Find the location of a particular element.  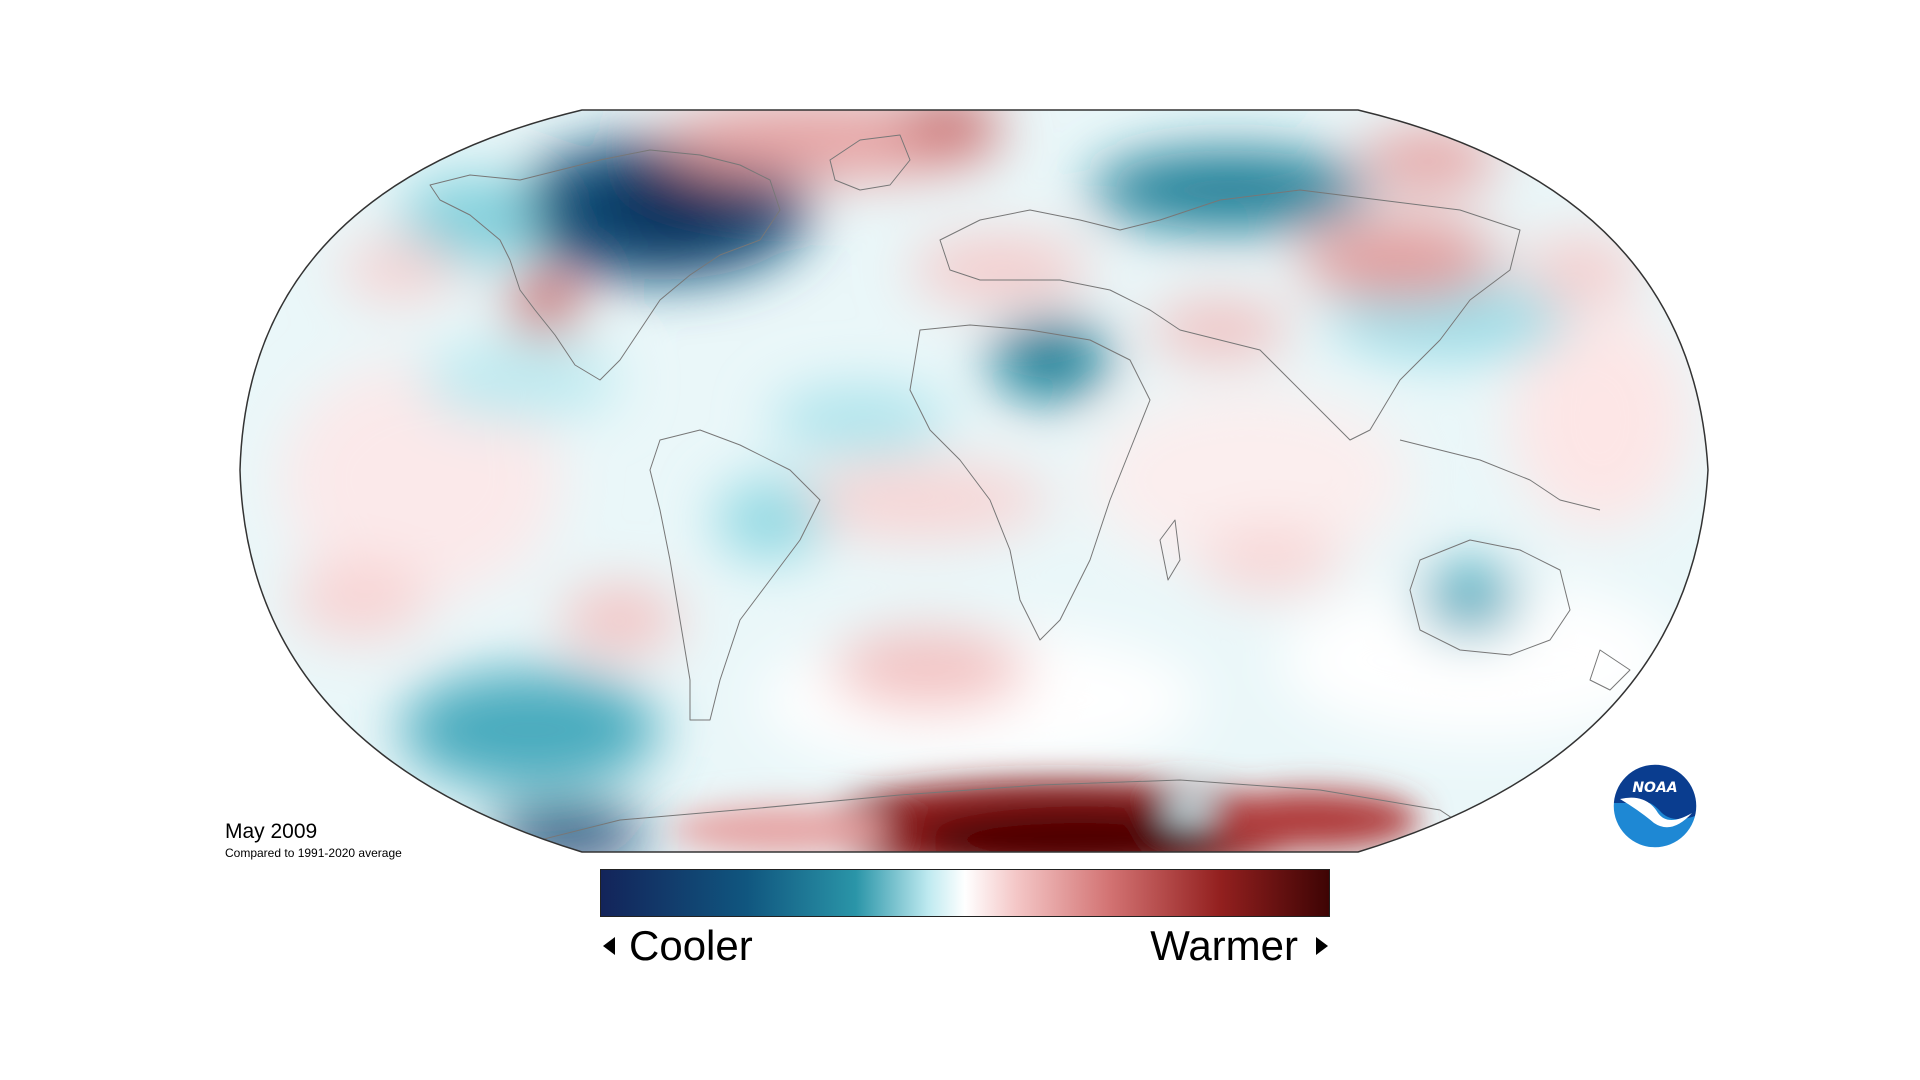

eurasia-outline is located at coordinates (1230, 315).